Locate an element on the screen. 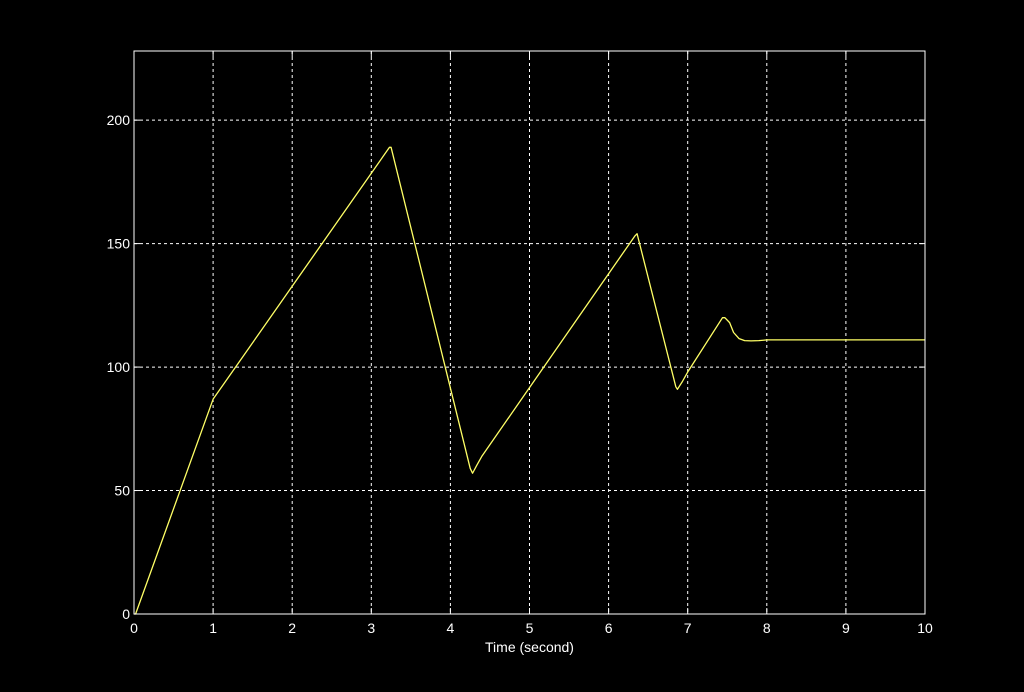  x-tick-label: 4 is located at coordinates (451, 628).